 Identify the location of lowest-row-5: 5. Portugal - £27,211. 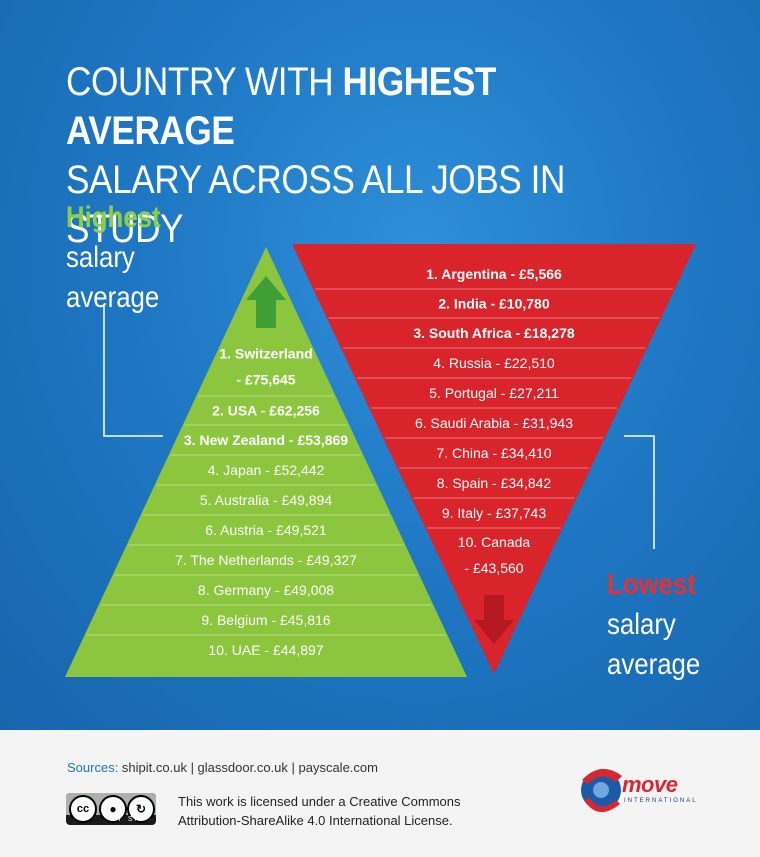
(494, 397).